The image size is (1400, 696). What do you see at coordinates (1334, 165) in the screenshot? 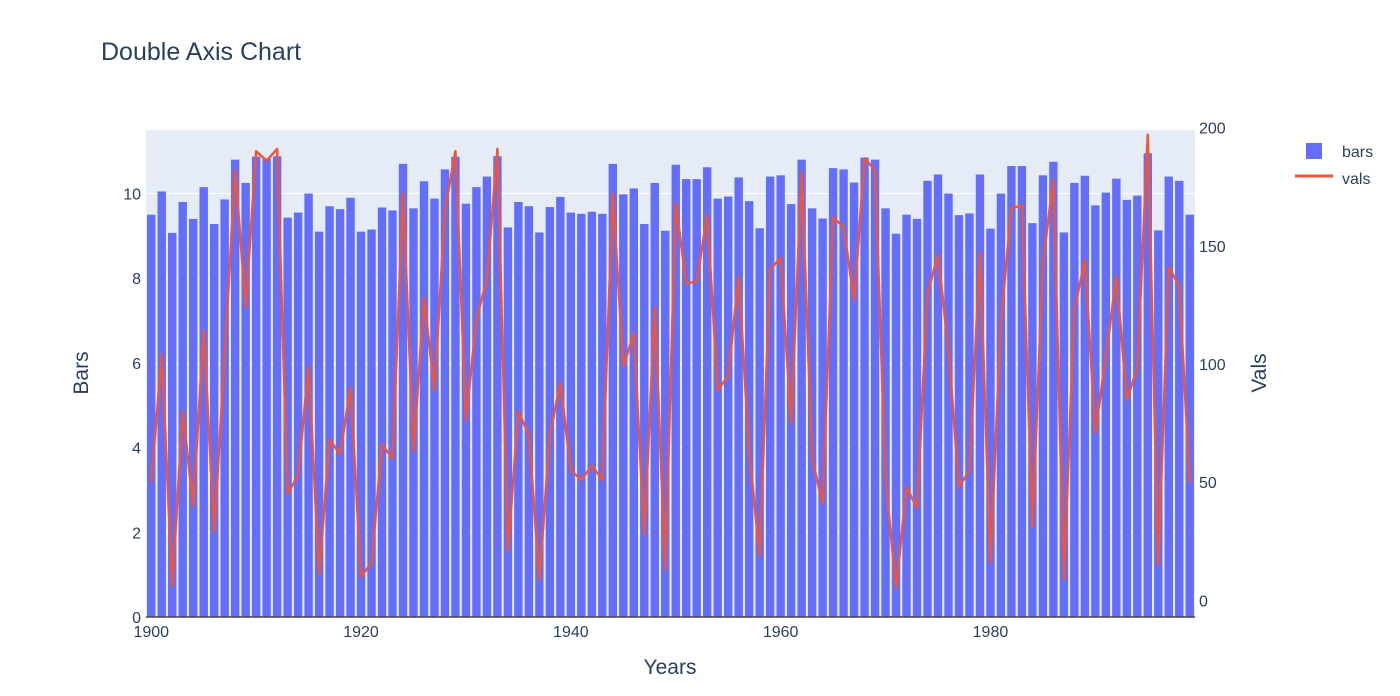
I see `legend: bars vals` at bounding box center [1334, 165].